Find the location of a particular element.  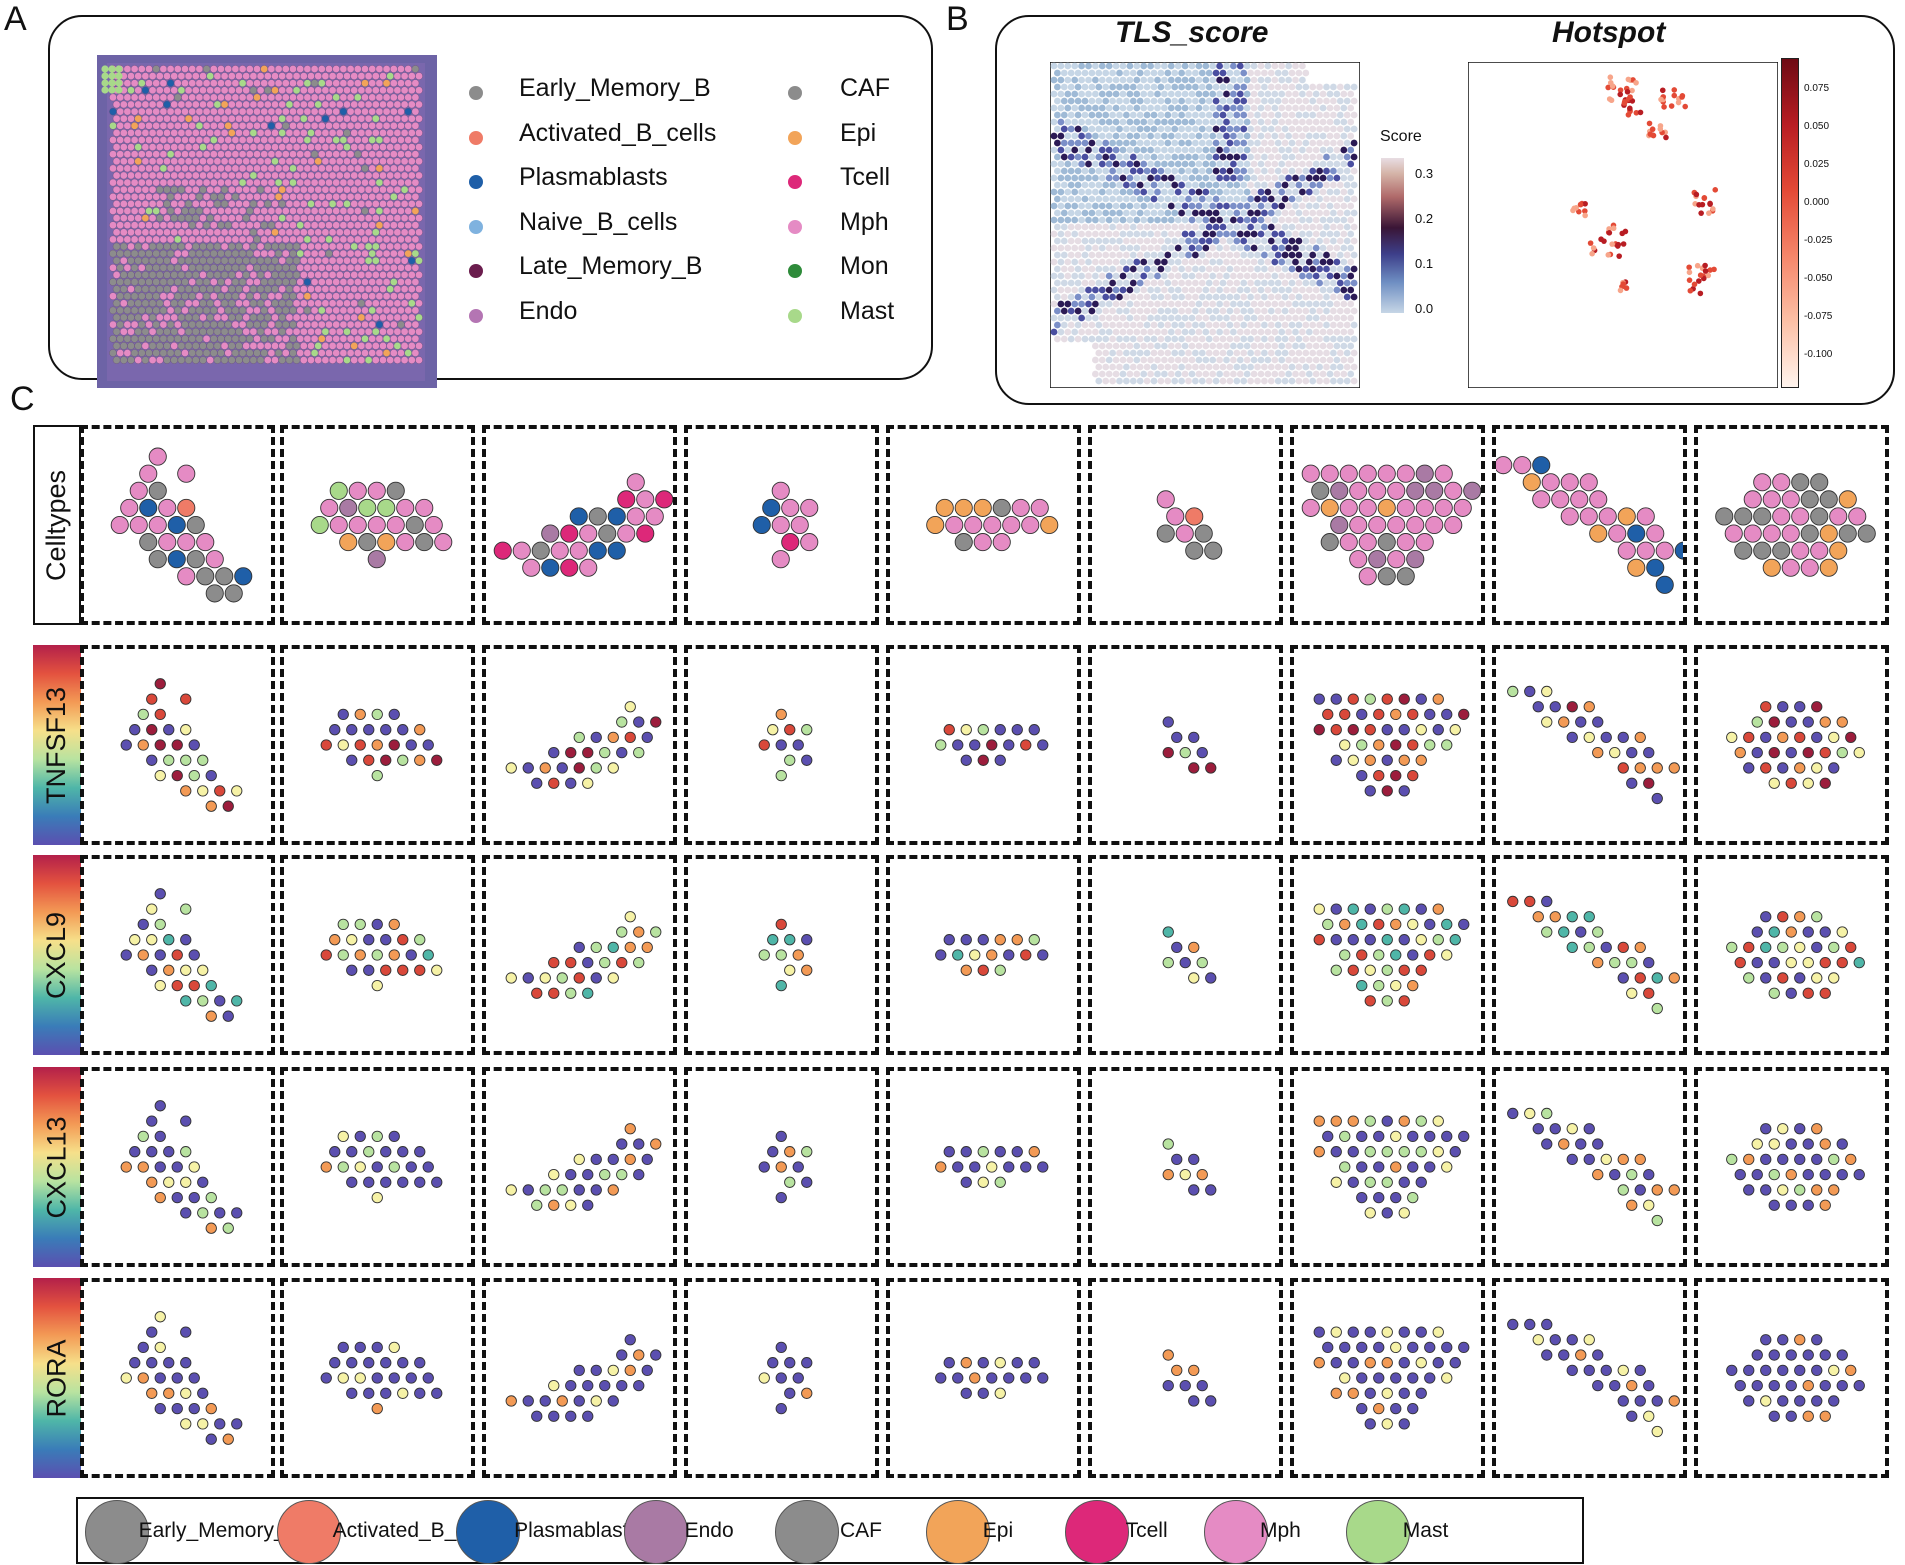

hotspot-tick-label: 0.000 is located at coordinates (1817, 202).